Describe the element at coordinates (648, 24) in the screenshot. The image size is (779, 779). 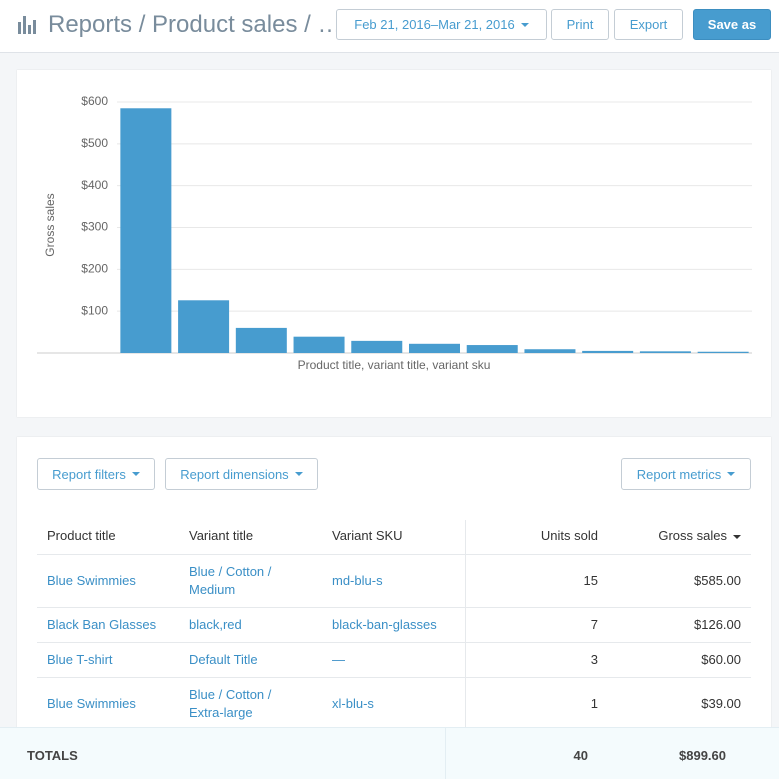
I see `export-button: Export` at that location.